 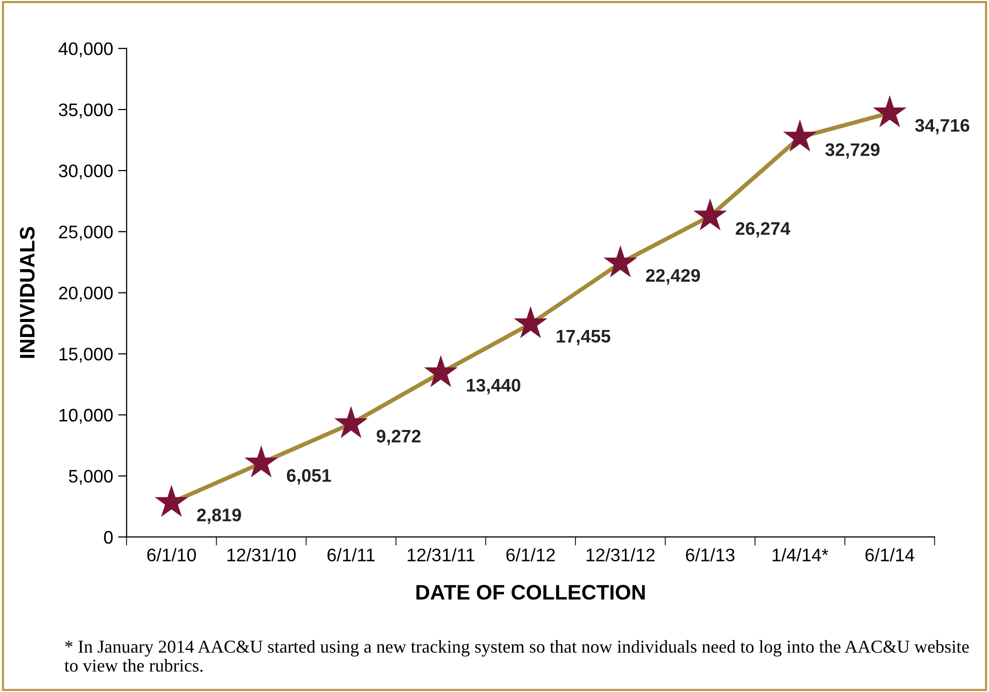 What do you see at coordinates (85, 110) in the screenshot?
I see `y-tick-label: 35,000` at bounding box center [85, 110].